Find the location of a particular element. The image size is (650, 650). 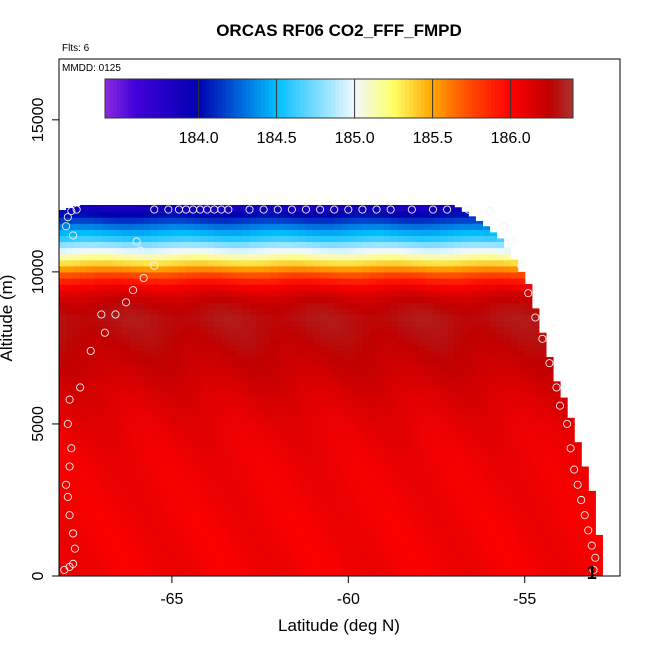

heat-cell-2072 is located at coordinates (295, 214).